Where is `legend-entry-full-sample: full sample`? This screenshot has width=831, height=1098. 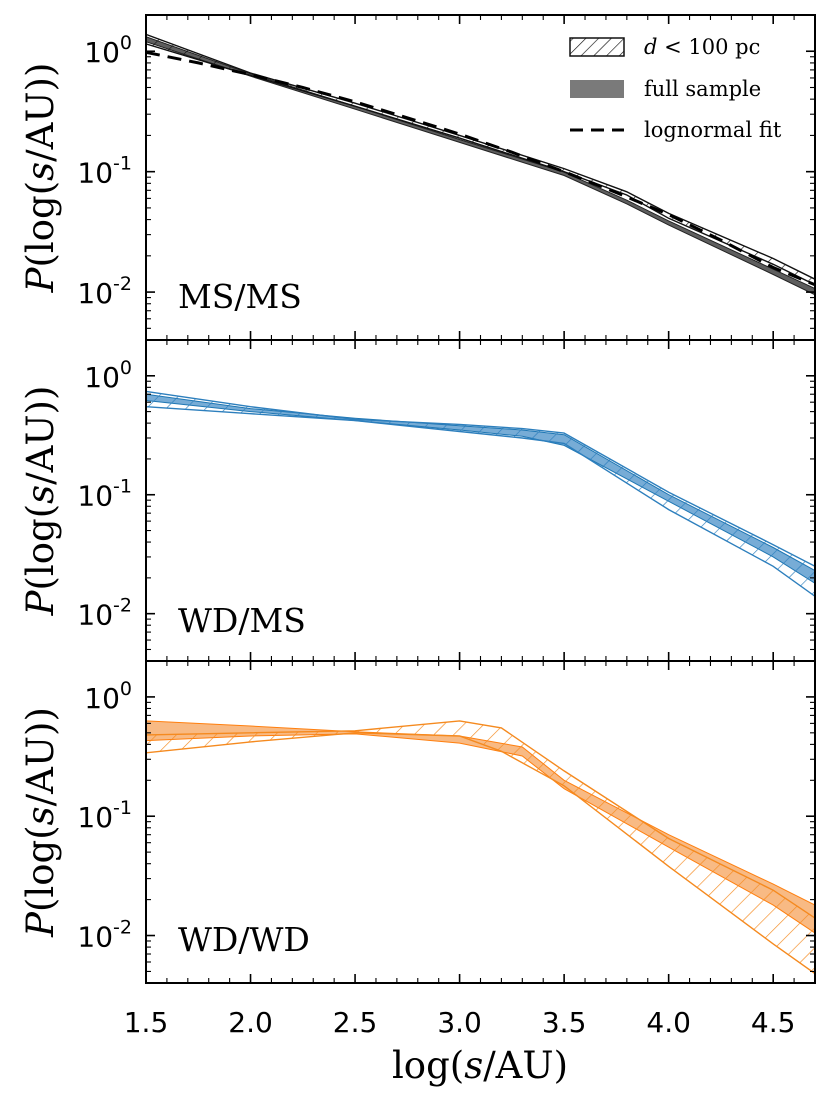 legend-entry-full-sample: full sample is located at coordinates (665, 89).